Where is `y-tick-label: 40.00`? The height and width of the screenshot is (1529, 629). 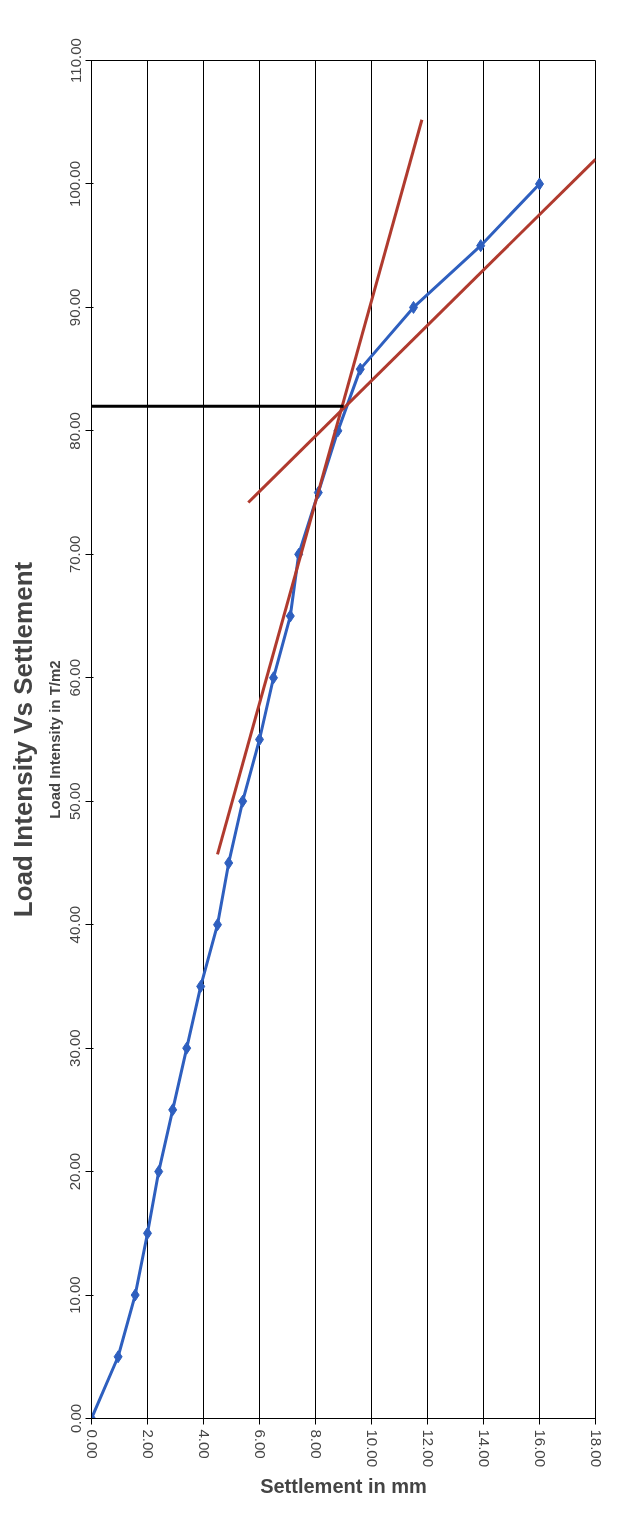 y-tick-label: 40.00 is located at coordinates (75, 924).